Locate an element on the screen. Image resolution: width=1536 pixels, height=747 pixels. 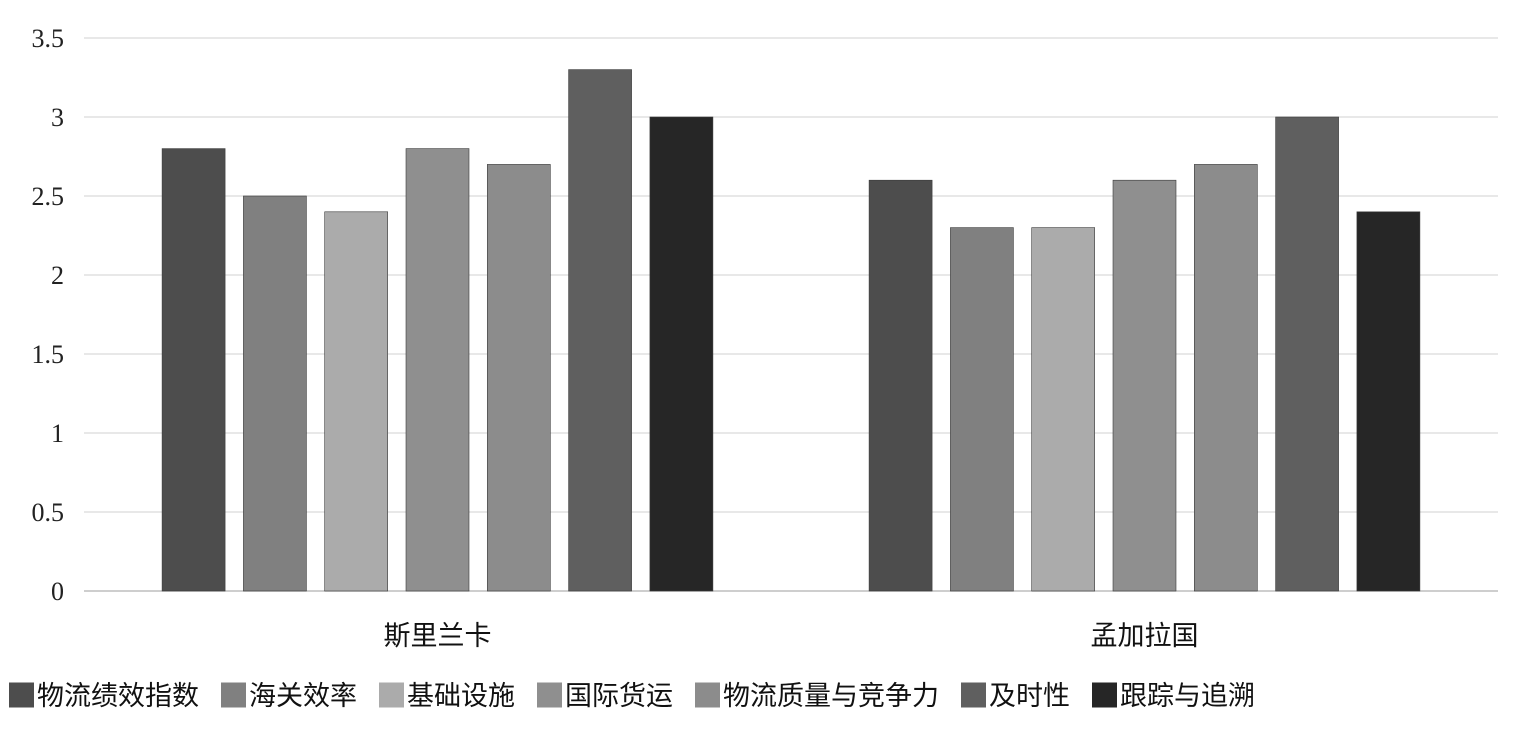
legend: 物流绩效指数 海关效率 基础设施 国际货运 物流质量与竞争力 及时性 跟踪与追溯 is located at coordinates (632, 696).